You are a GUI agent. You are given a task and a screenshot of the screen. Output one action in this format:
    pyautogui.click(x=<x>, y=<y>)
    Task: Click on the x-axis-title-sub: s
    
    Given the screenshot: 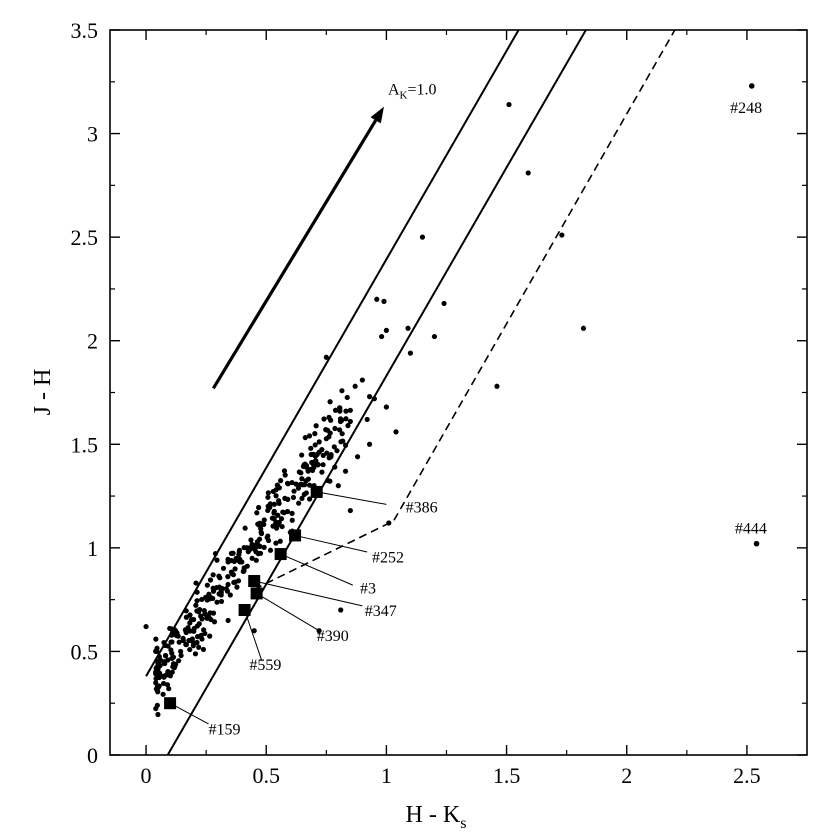 What is the action you would take?
    pyautogui.click(x=463, y=823)
    